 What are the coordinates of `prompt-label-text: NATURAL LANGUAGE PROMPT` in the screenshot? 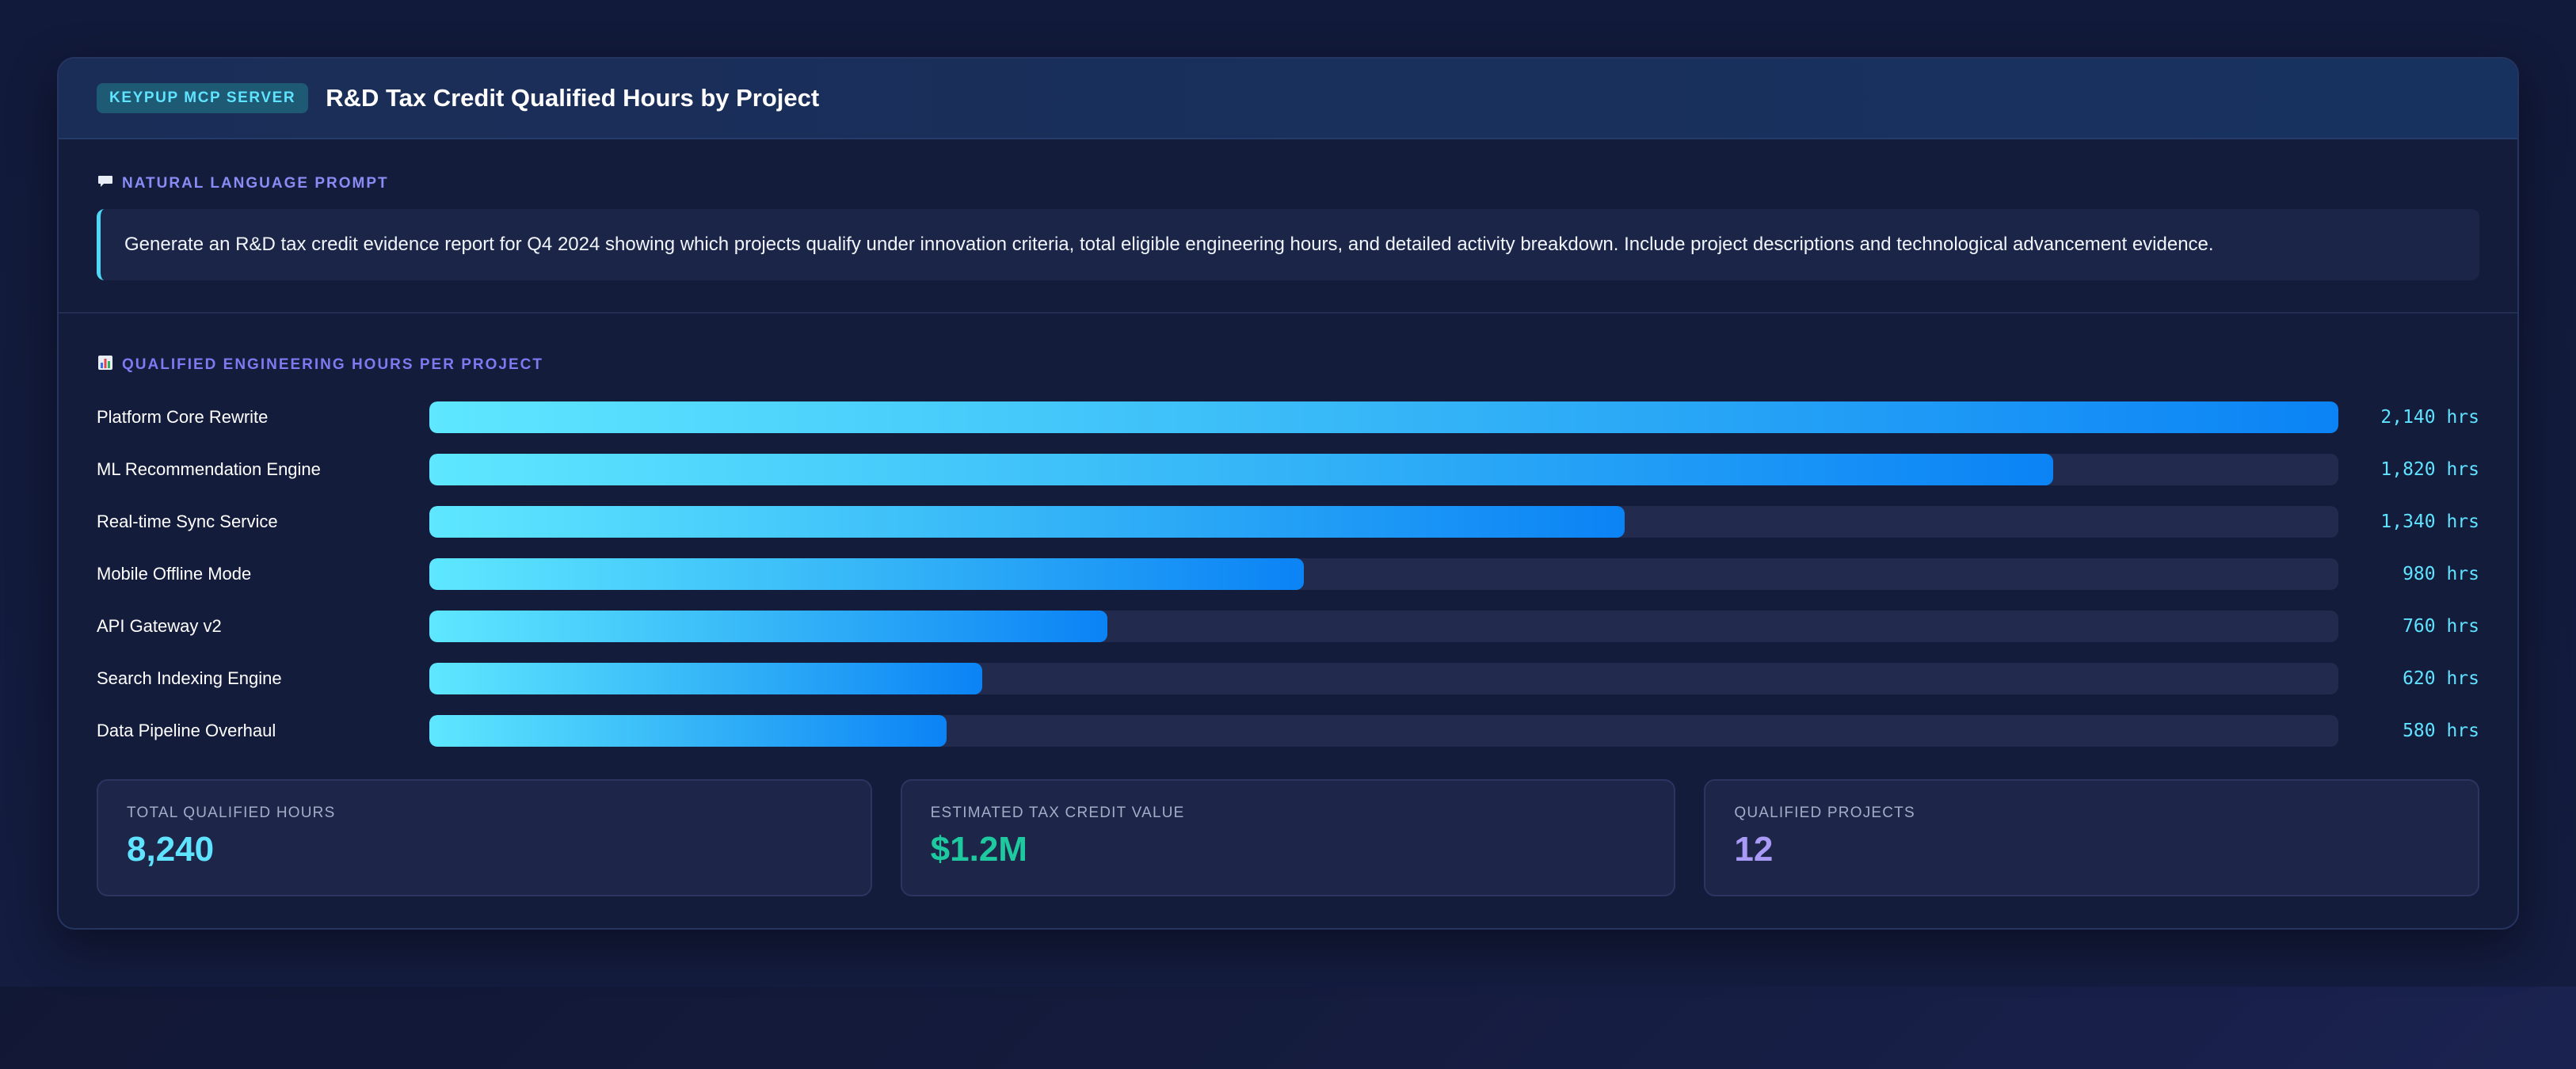 It's located at (255, 183).